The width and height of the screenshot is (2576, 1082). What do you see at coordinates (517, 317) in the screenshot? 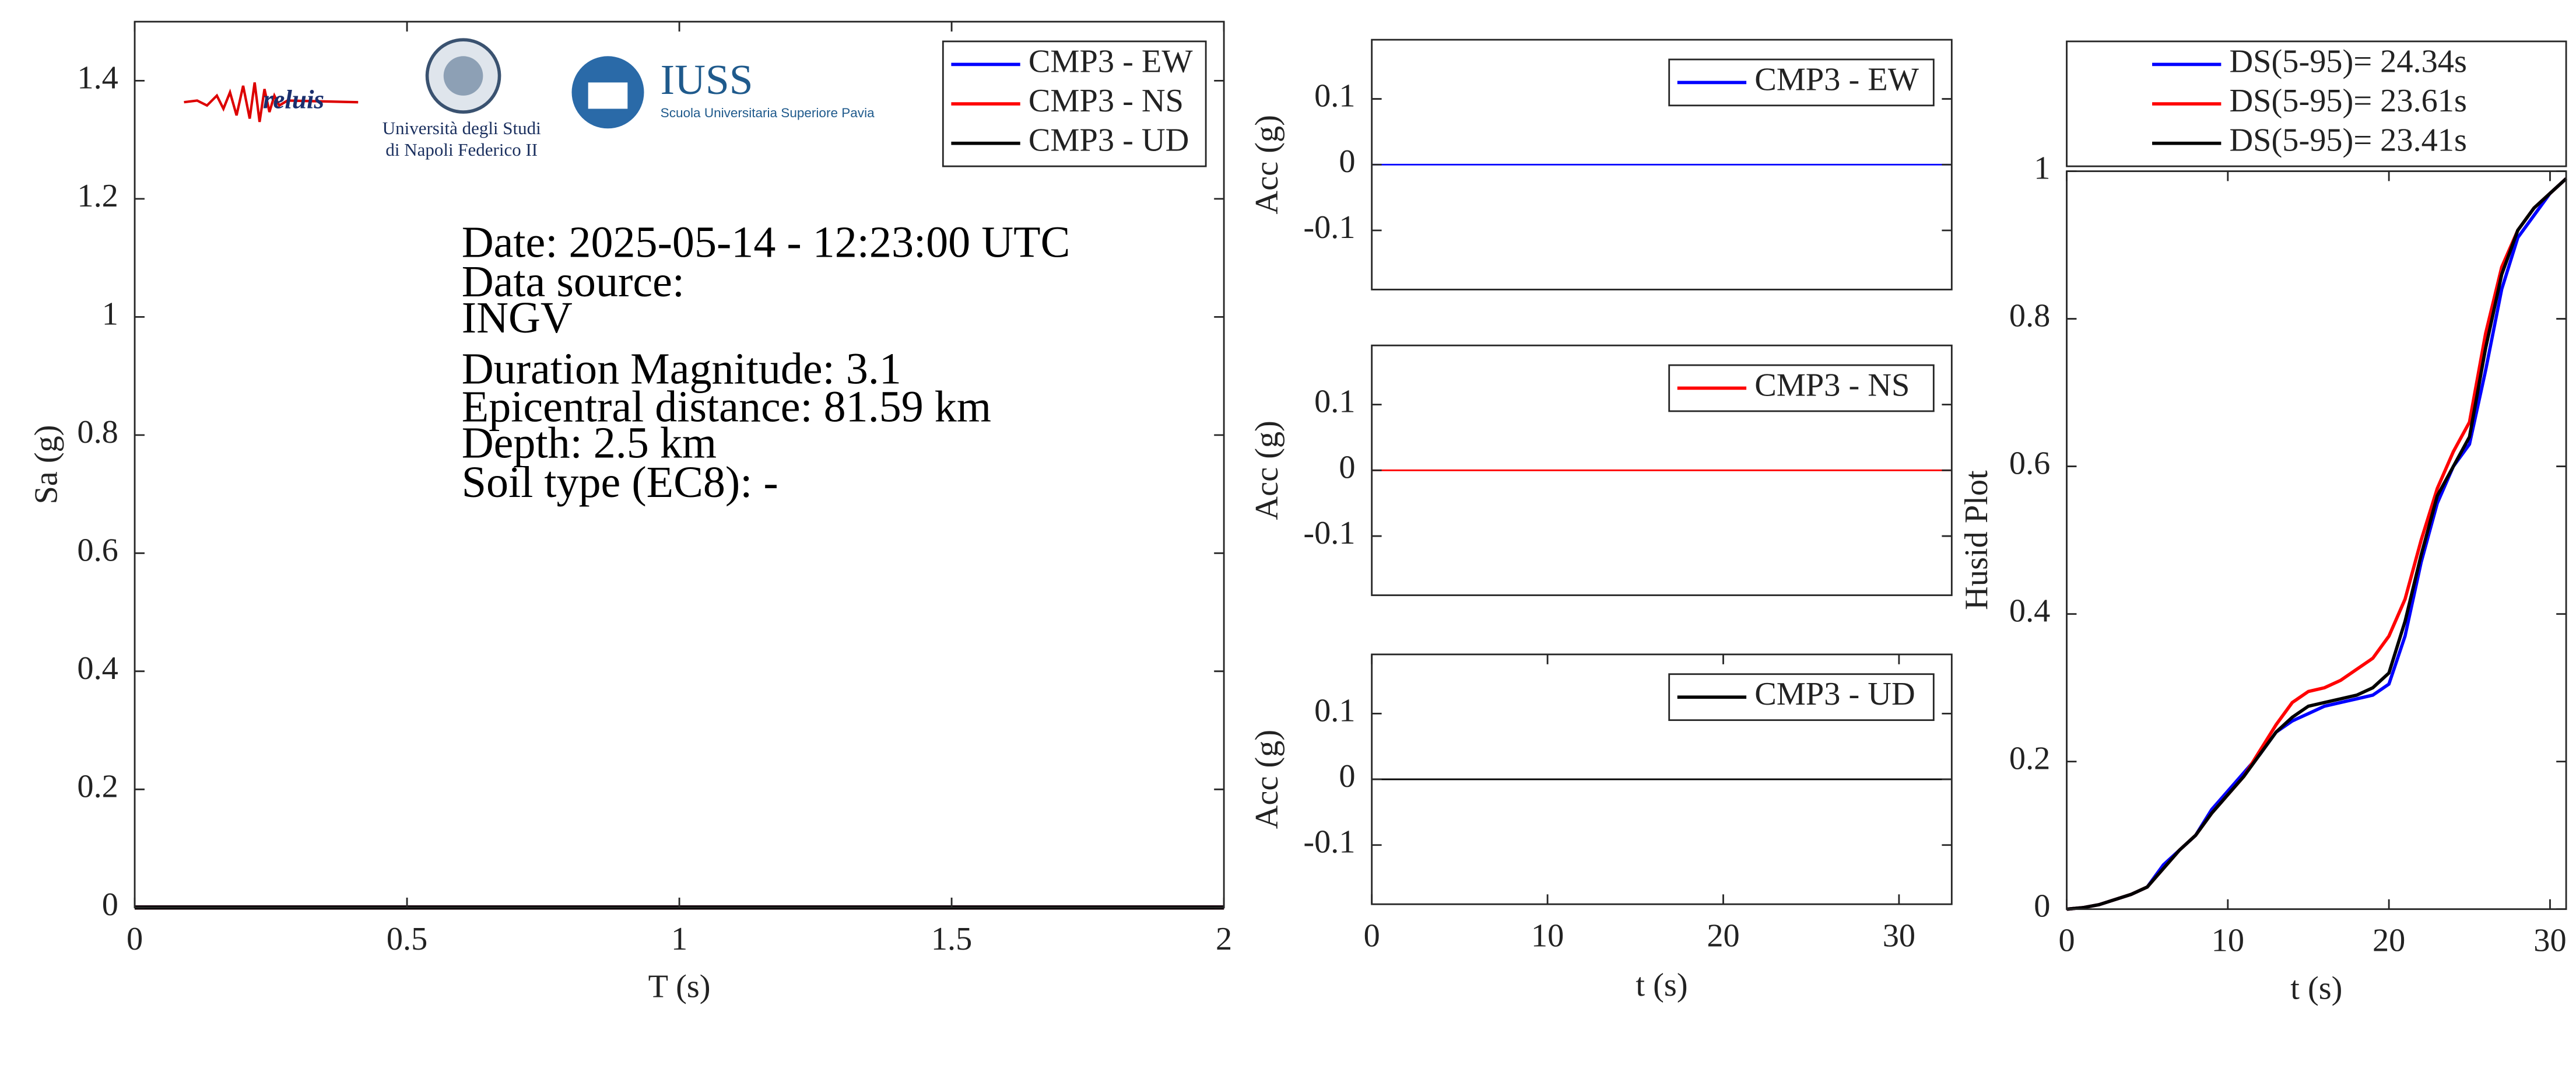
I see `annotation: INGV` at bounding box center [517, 317].